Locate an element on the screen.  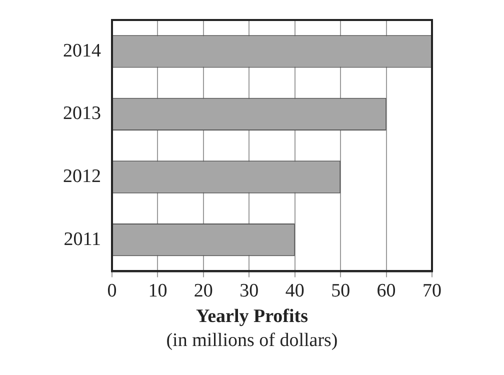
x-tick-label: 40 is located at coordinates (294, 291).